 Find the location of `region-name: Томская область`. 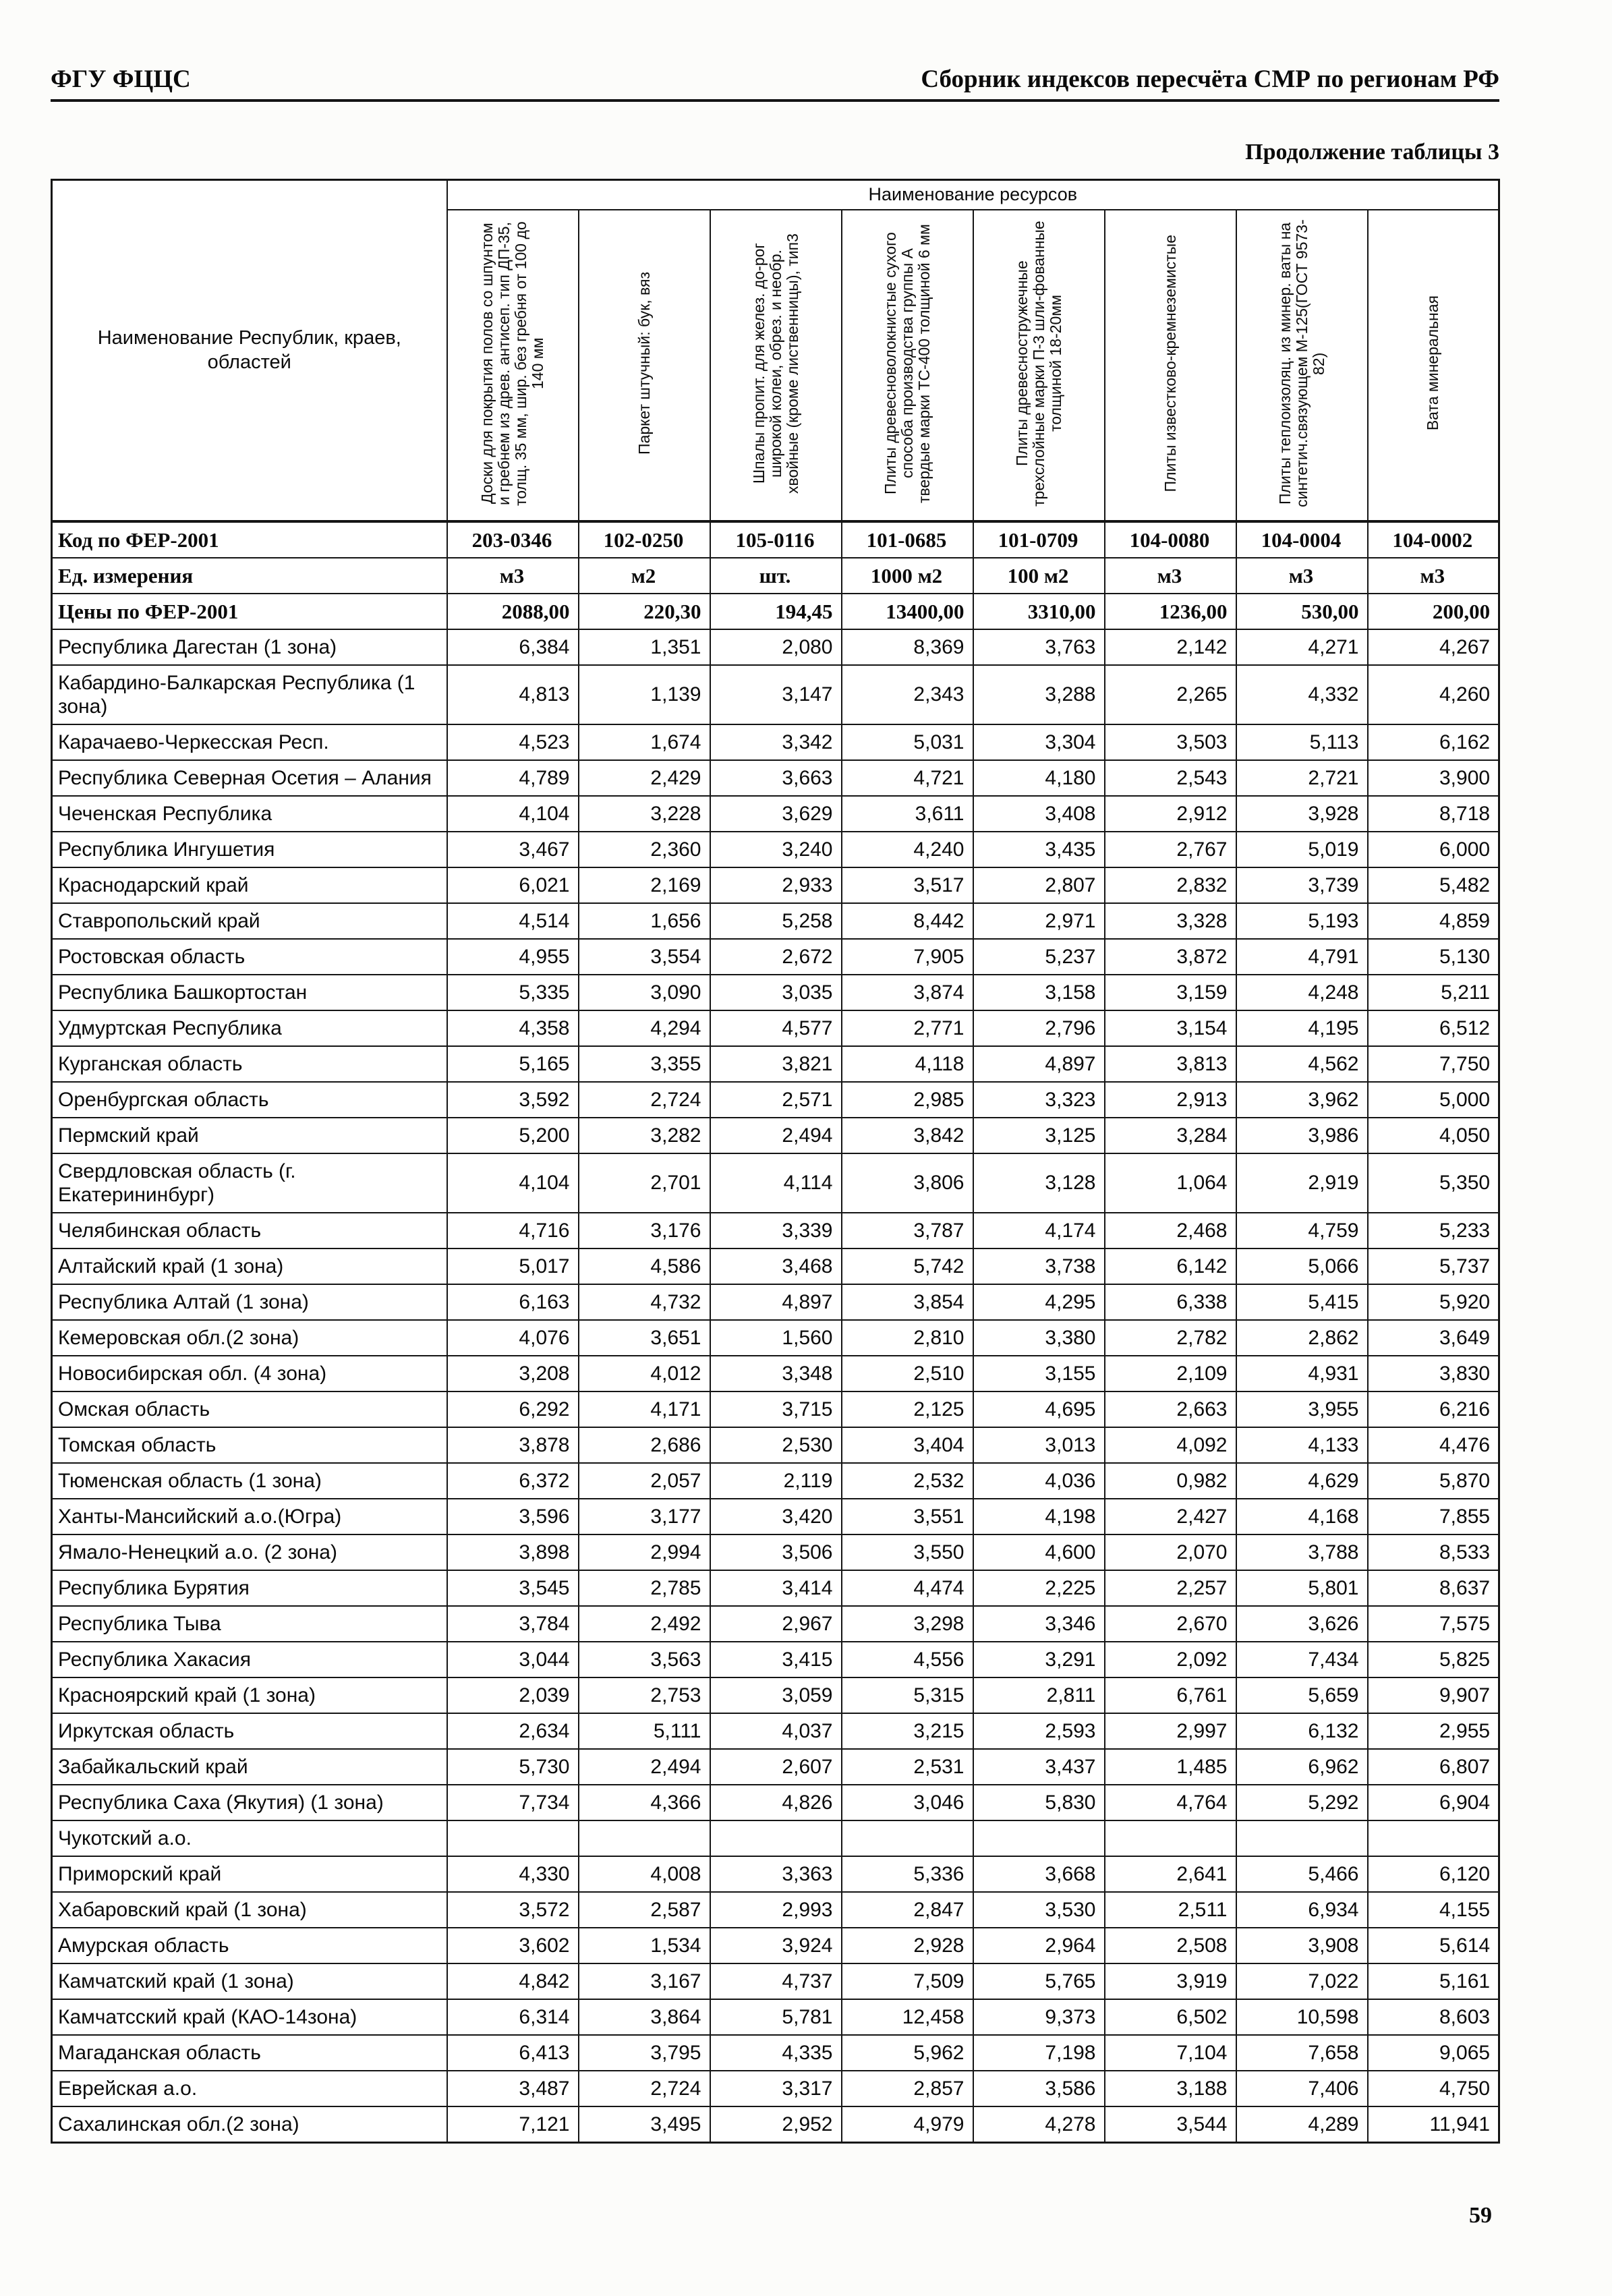

region-name: Томская область is located at coordinates (250, 1445).